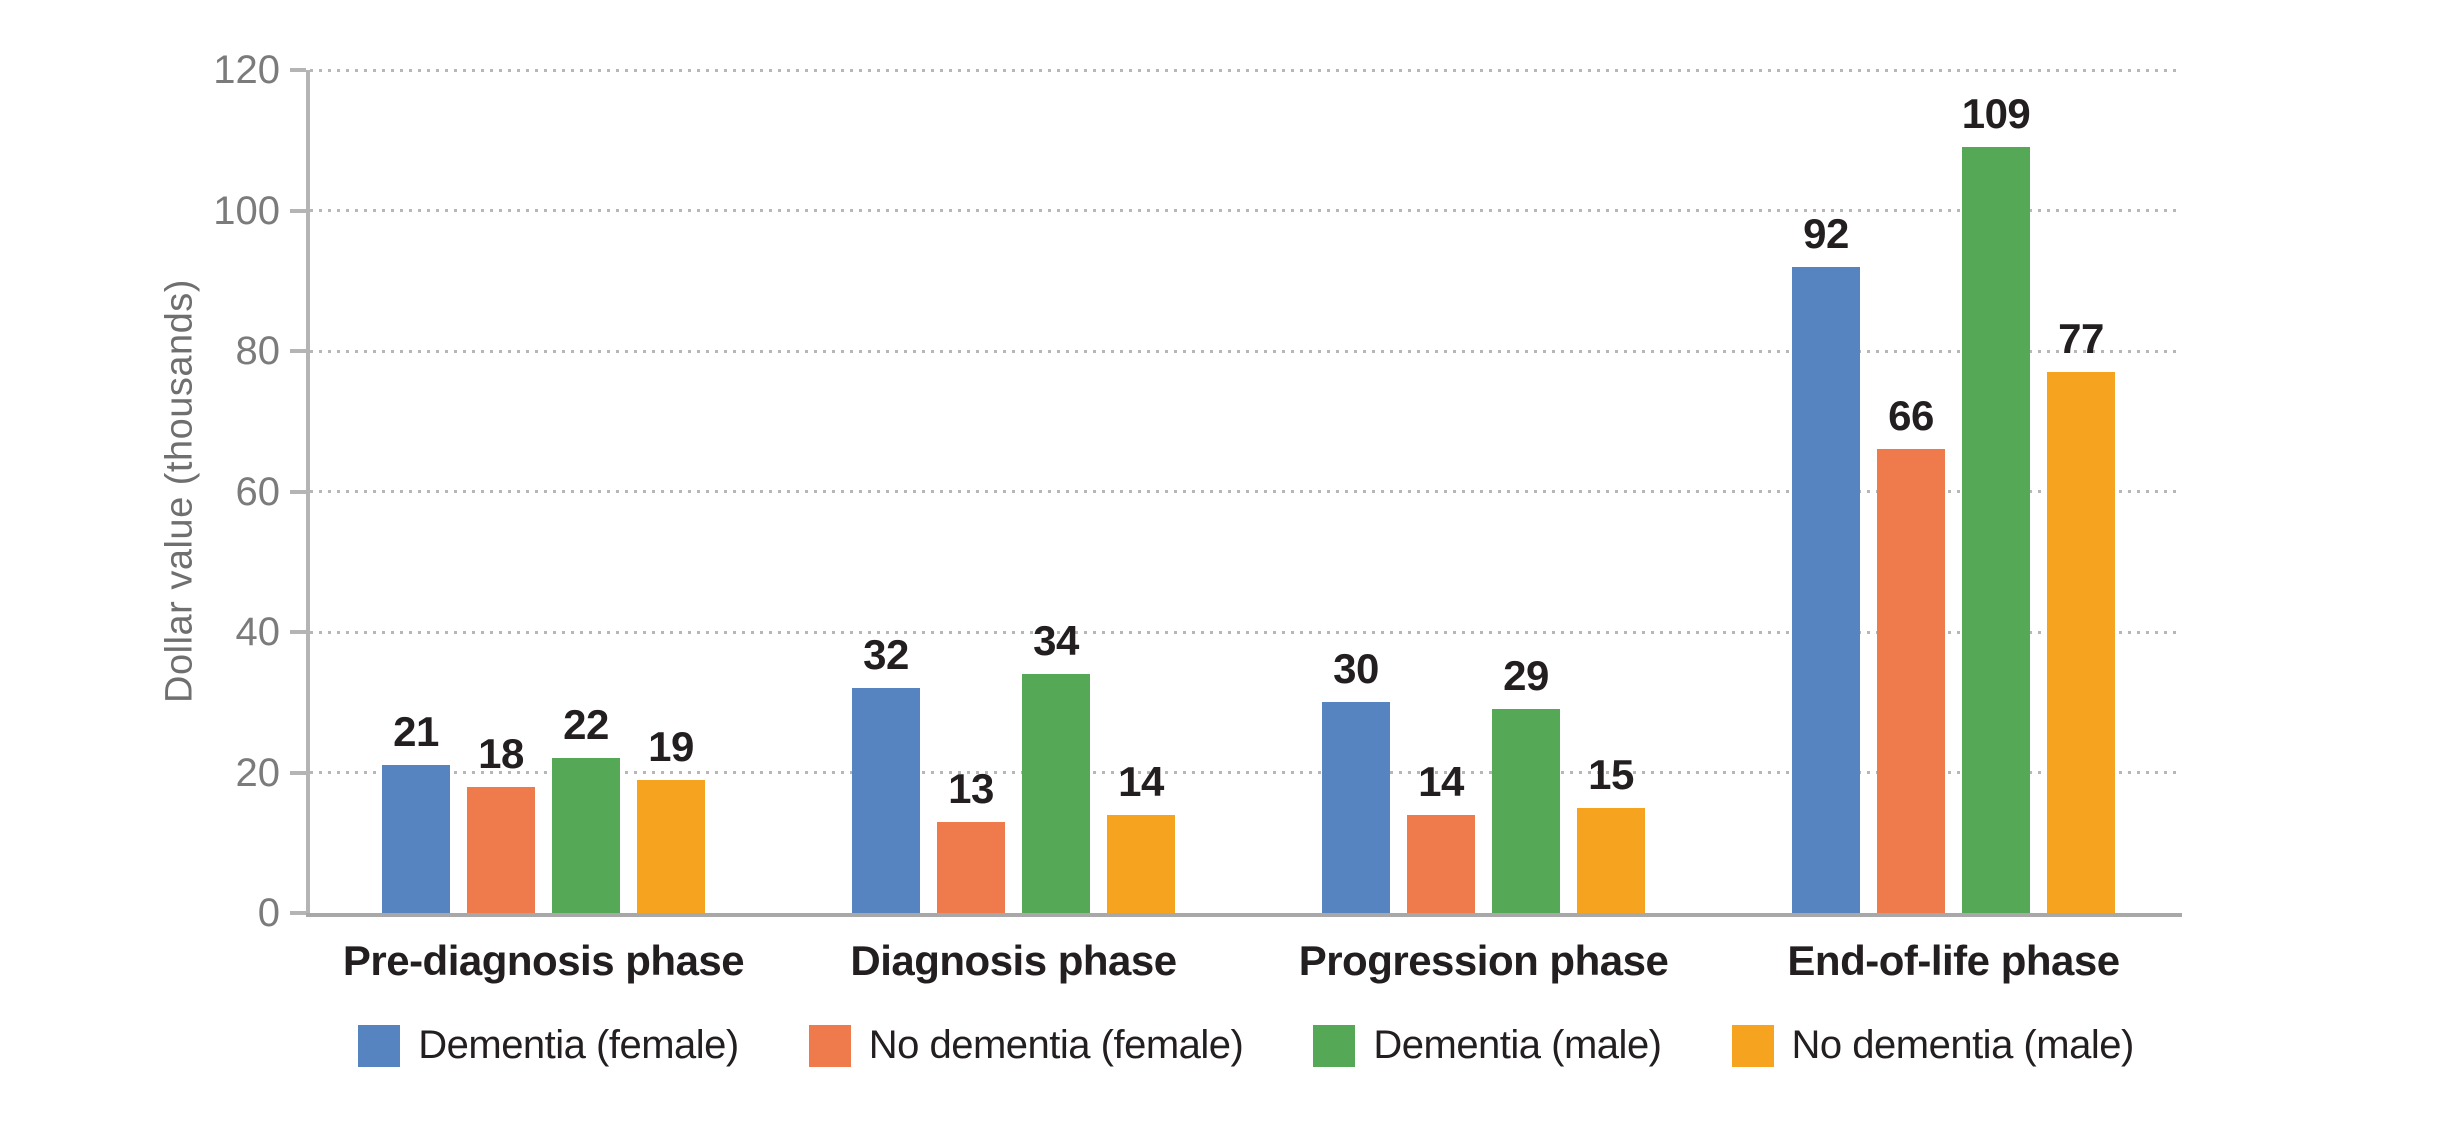  What do you see at coordinates (1963, 1045) in the screenshot?
I see `legend-label: No dementia (male)` at bounding box center [1963, 1045].